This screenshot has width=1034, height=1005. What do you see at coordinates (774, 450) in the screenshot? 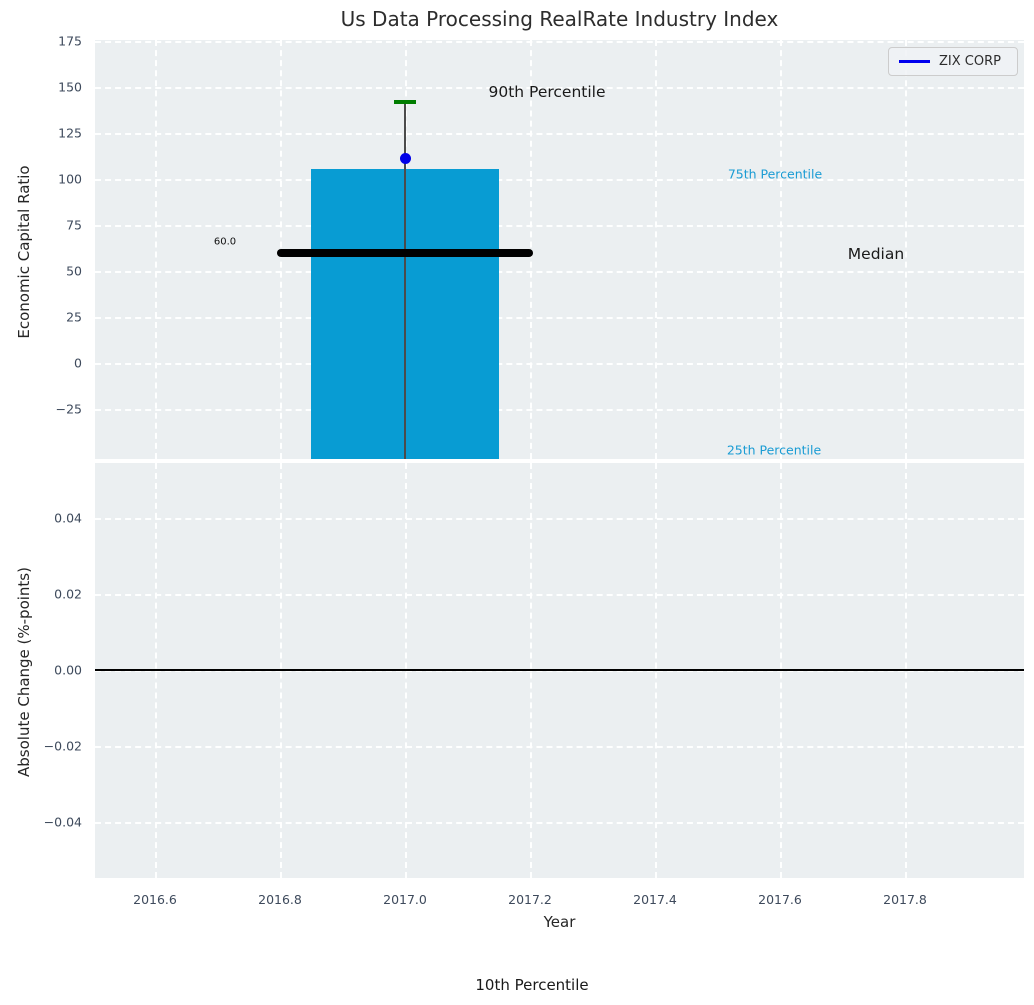
I see `annotation-25th-percentile: 25th Percentile` at bounding box center [774, 450].